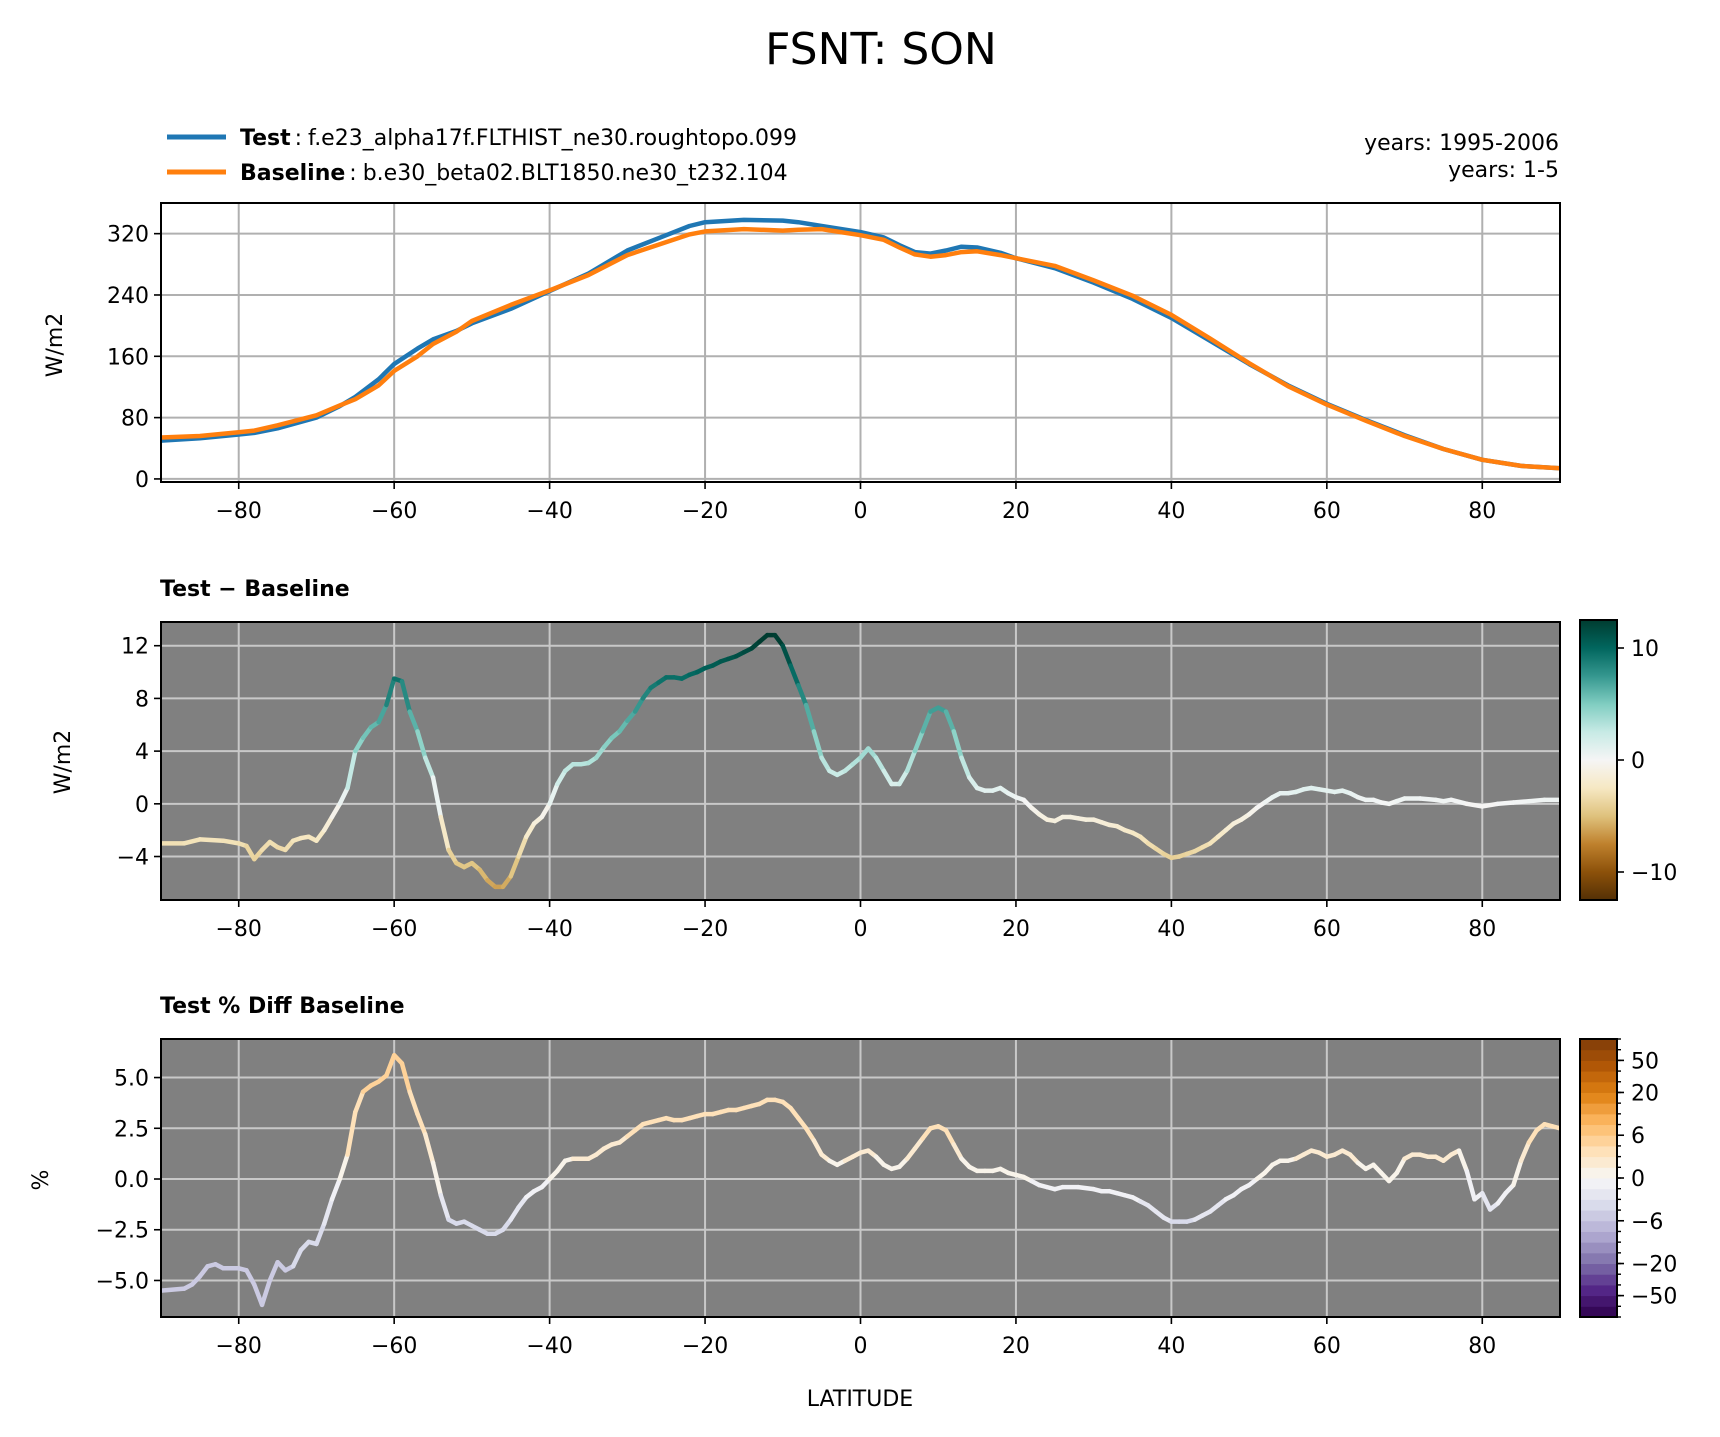  I want to click on colorbar-tick-label: 10, so click(1645, 649).